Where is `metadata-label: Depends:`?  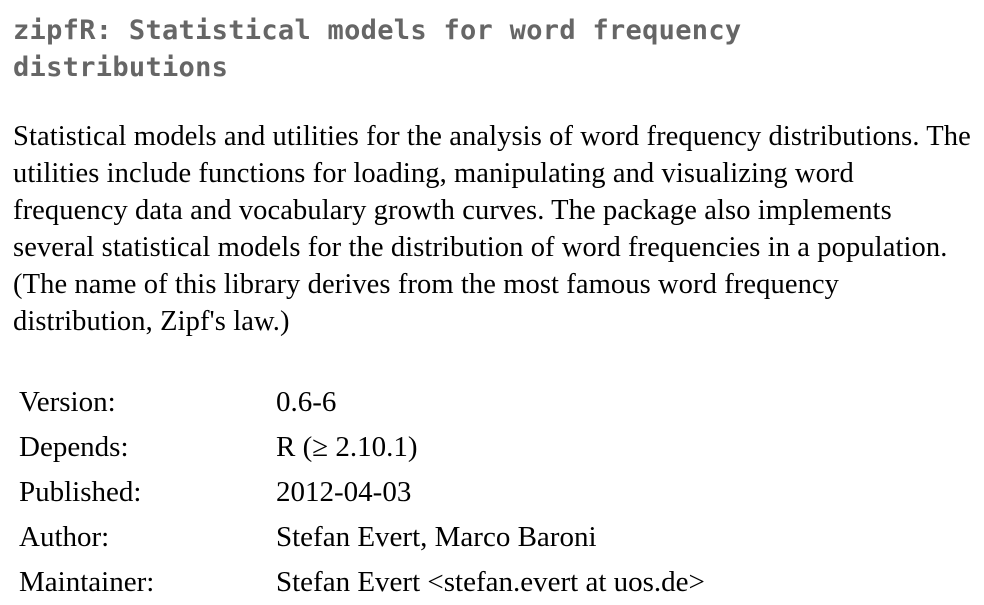
metadata-label: Depends: is located at coordinates (74, 447).